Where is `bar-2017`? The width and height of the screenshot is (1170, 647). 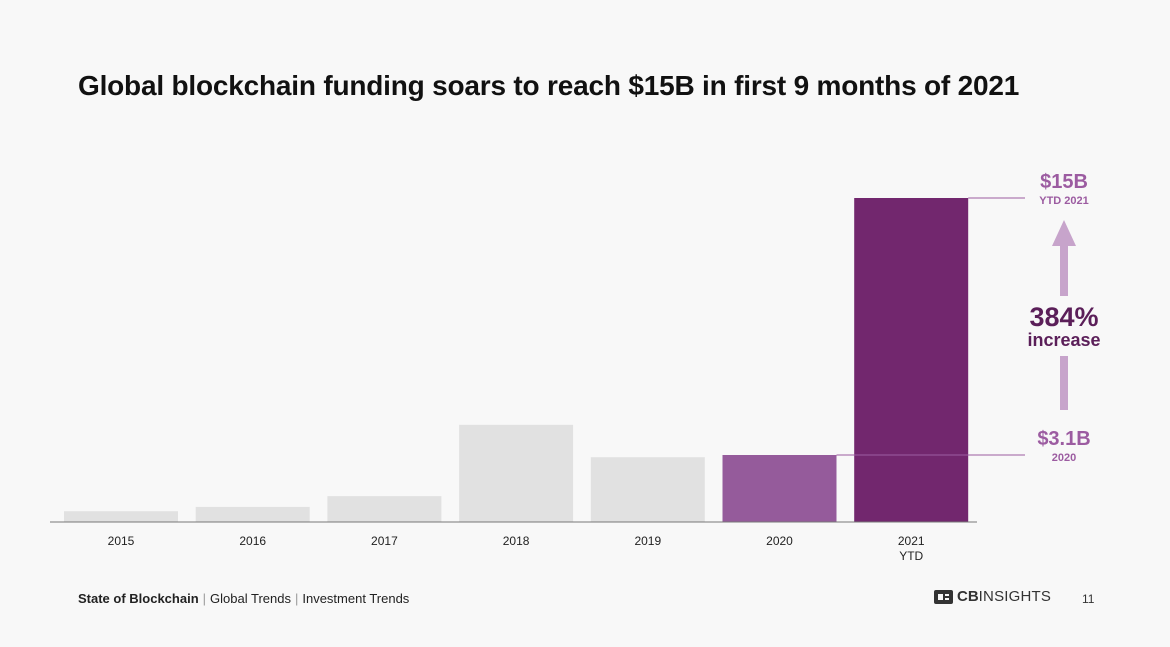
bar-2017 is located at coordinates (384, 509).